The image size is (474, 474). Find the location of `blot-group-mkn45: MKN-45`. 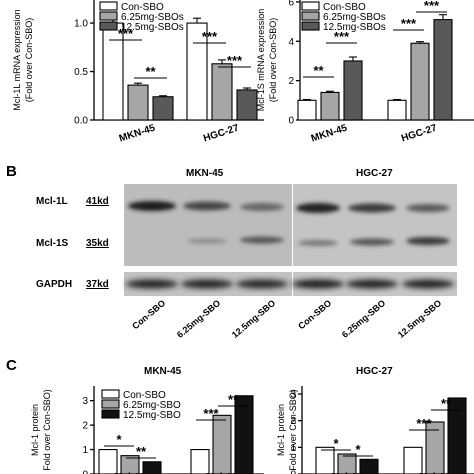

blot-group-mkn45: MKN-45 is located at coordinates (205, 173).